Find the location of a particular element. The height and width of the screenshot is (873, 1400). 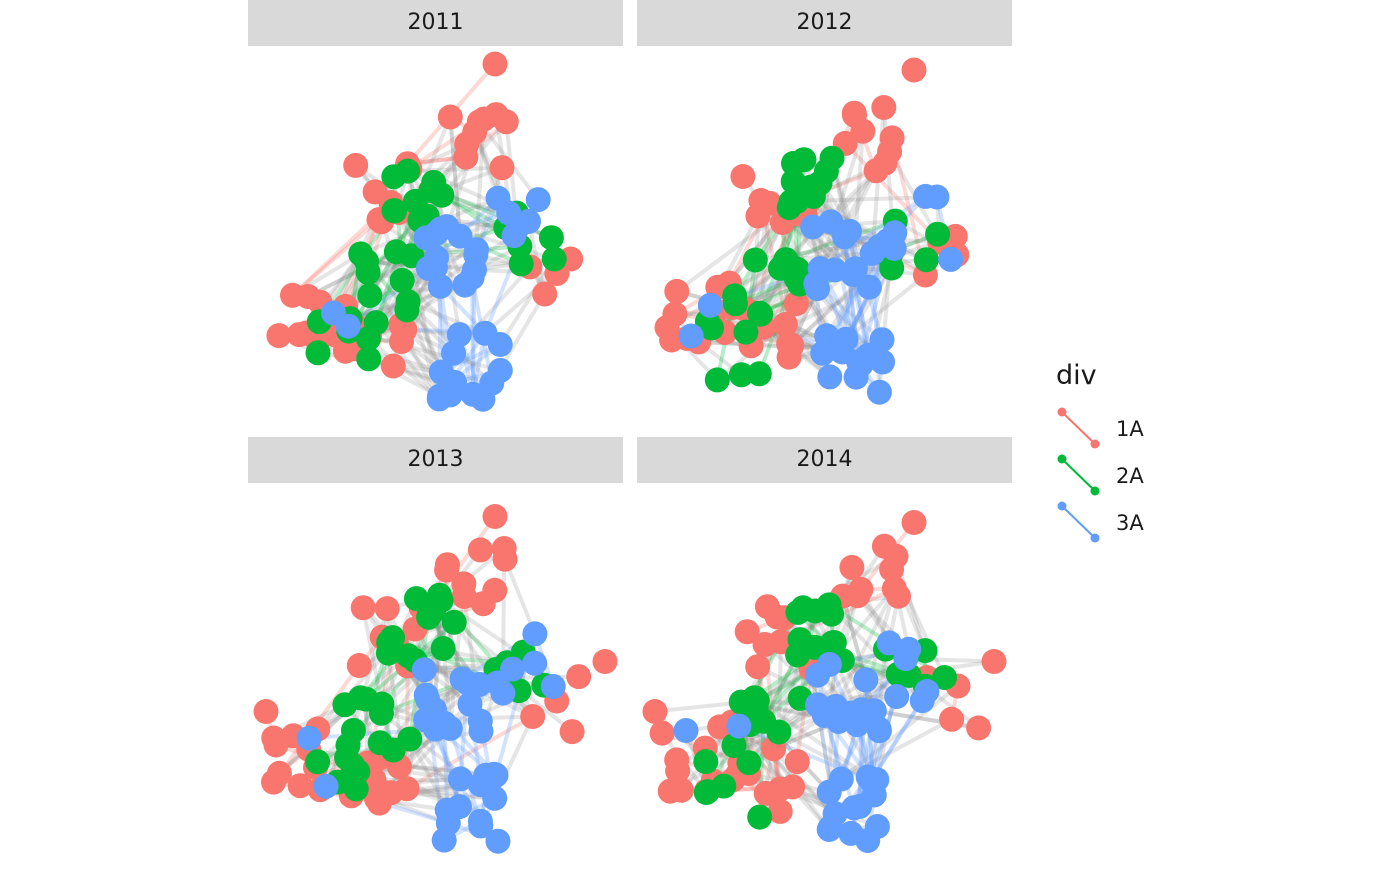

network-panel-2013 is located at coordinates (435, 678).